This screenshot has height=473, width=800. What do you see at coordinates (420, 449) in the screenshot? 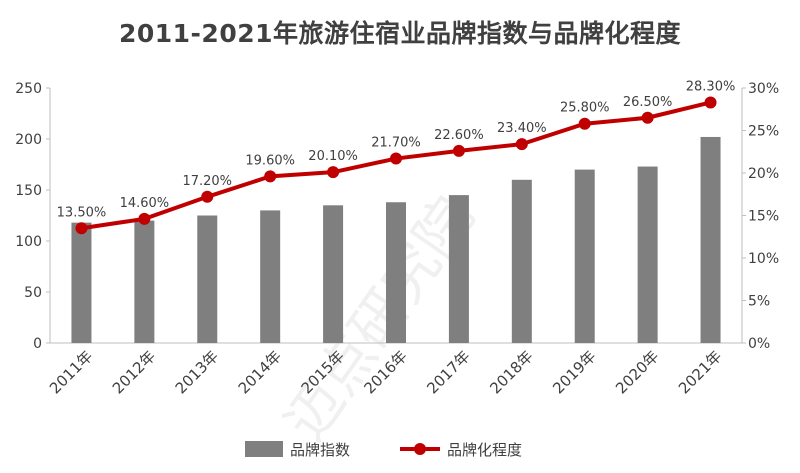
I see `legend-swatch-marker` at bounding box center [420, 449].